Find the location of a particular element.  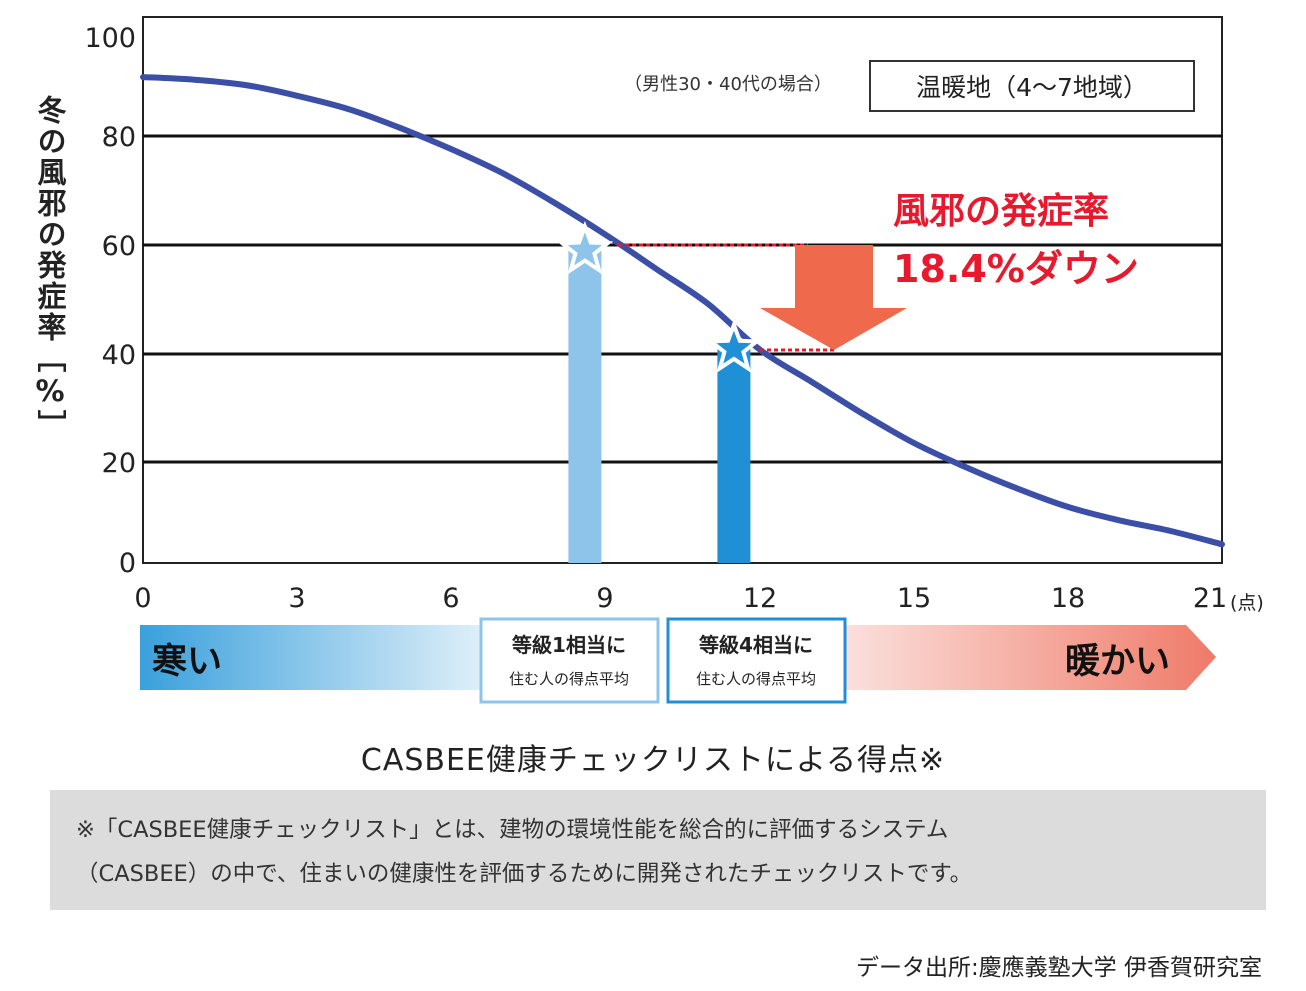

warm-label: 暖かい is located at coordinates (1117, 662).